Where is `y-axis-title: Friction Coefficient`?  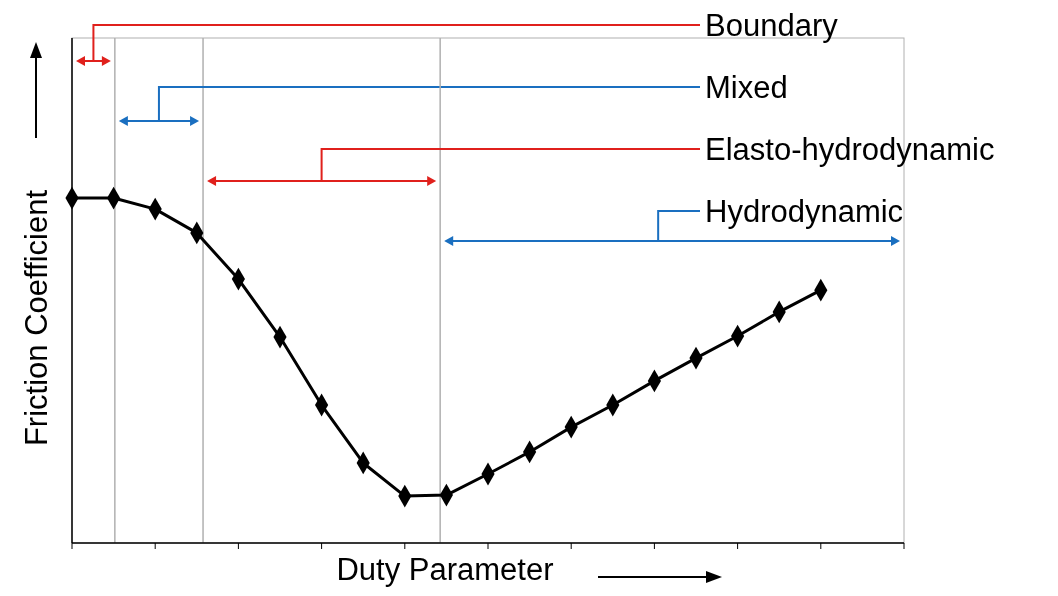
y-axis-title: Friction Coefficient is located at coordinates (36, 318).